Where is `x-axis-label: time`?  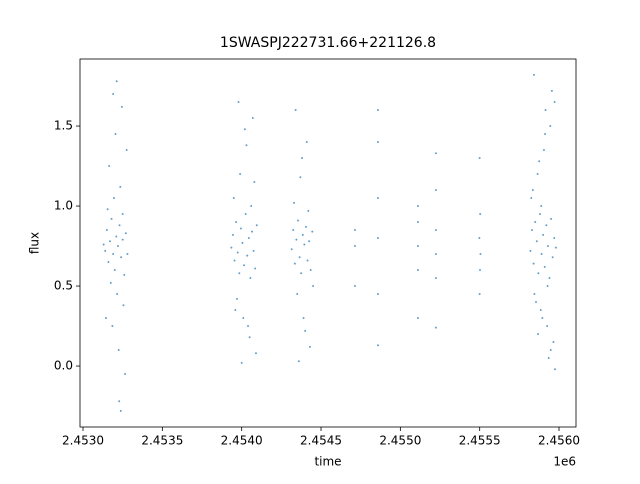
x-axis-label: time is located at coordinates (327, 462).